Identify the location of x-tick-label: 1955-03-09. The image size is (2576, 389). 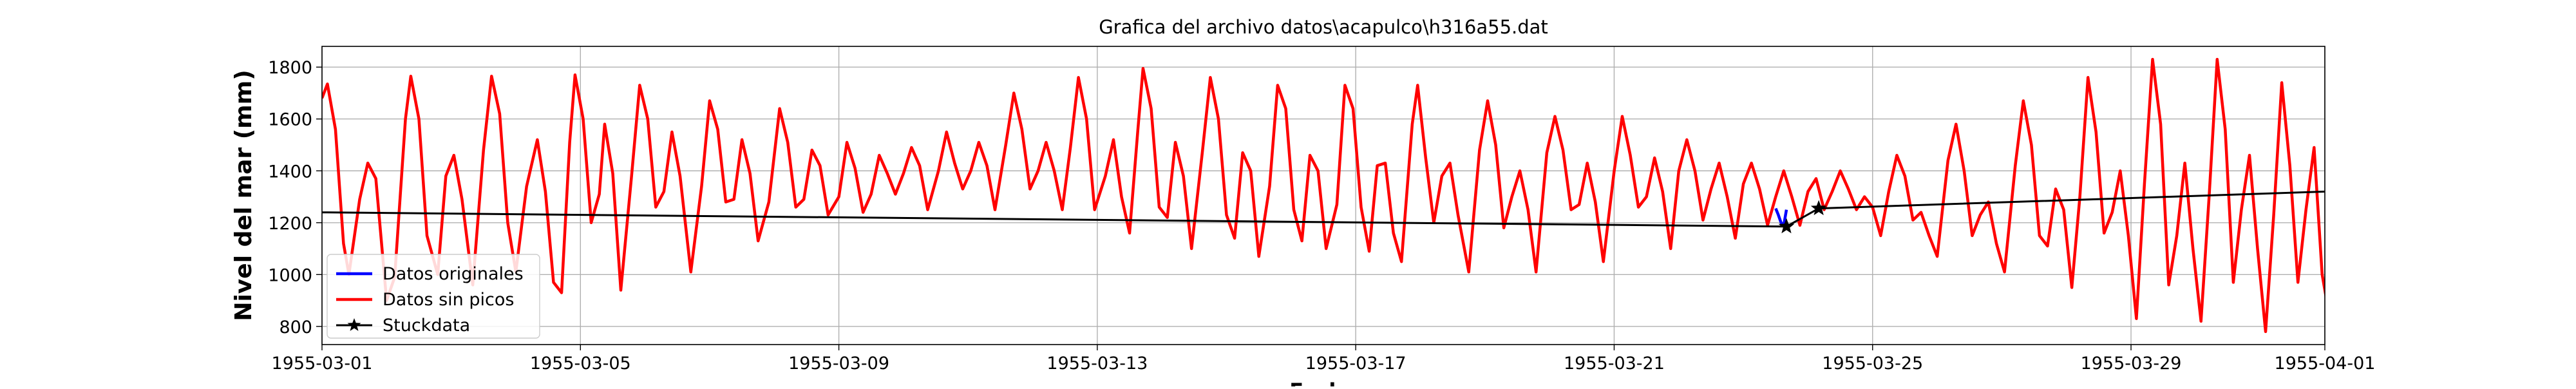
(839, 364).